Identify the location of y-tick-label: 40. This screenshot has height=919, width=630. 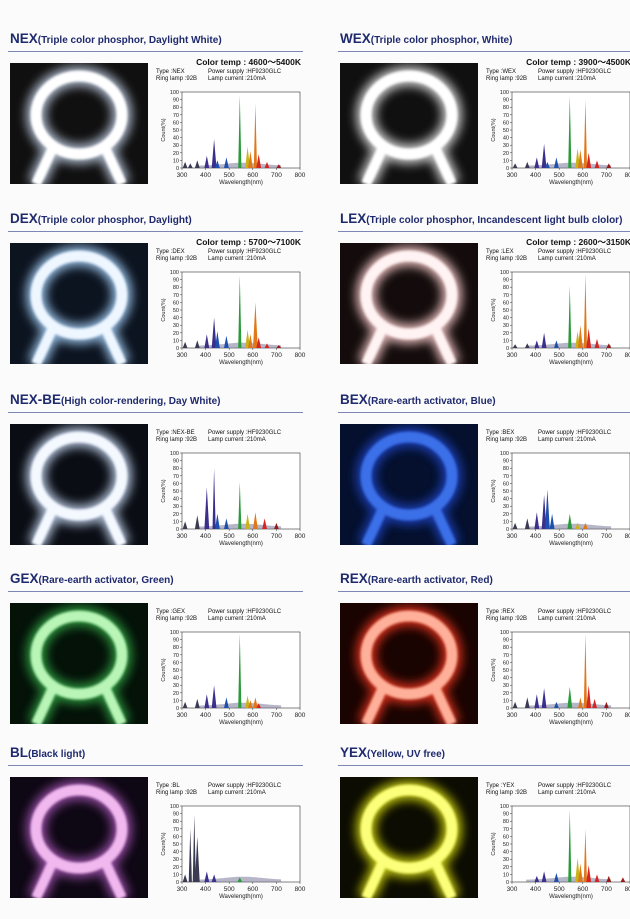
(176, 139).